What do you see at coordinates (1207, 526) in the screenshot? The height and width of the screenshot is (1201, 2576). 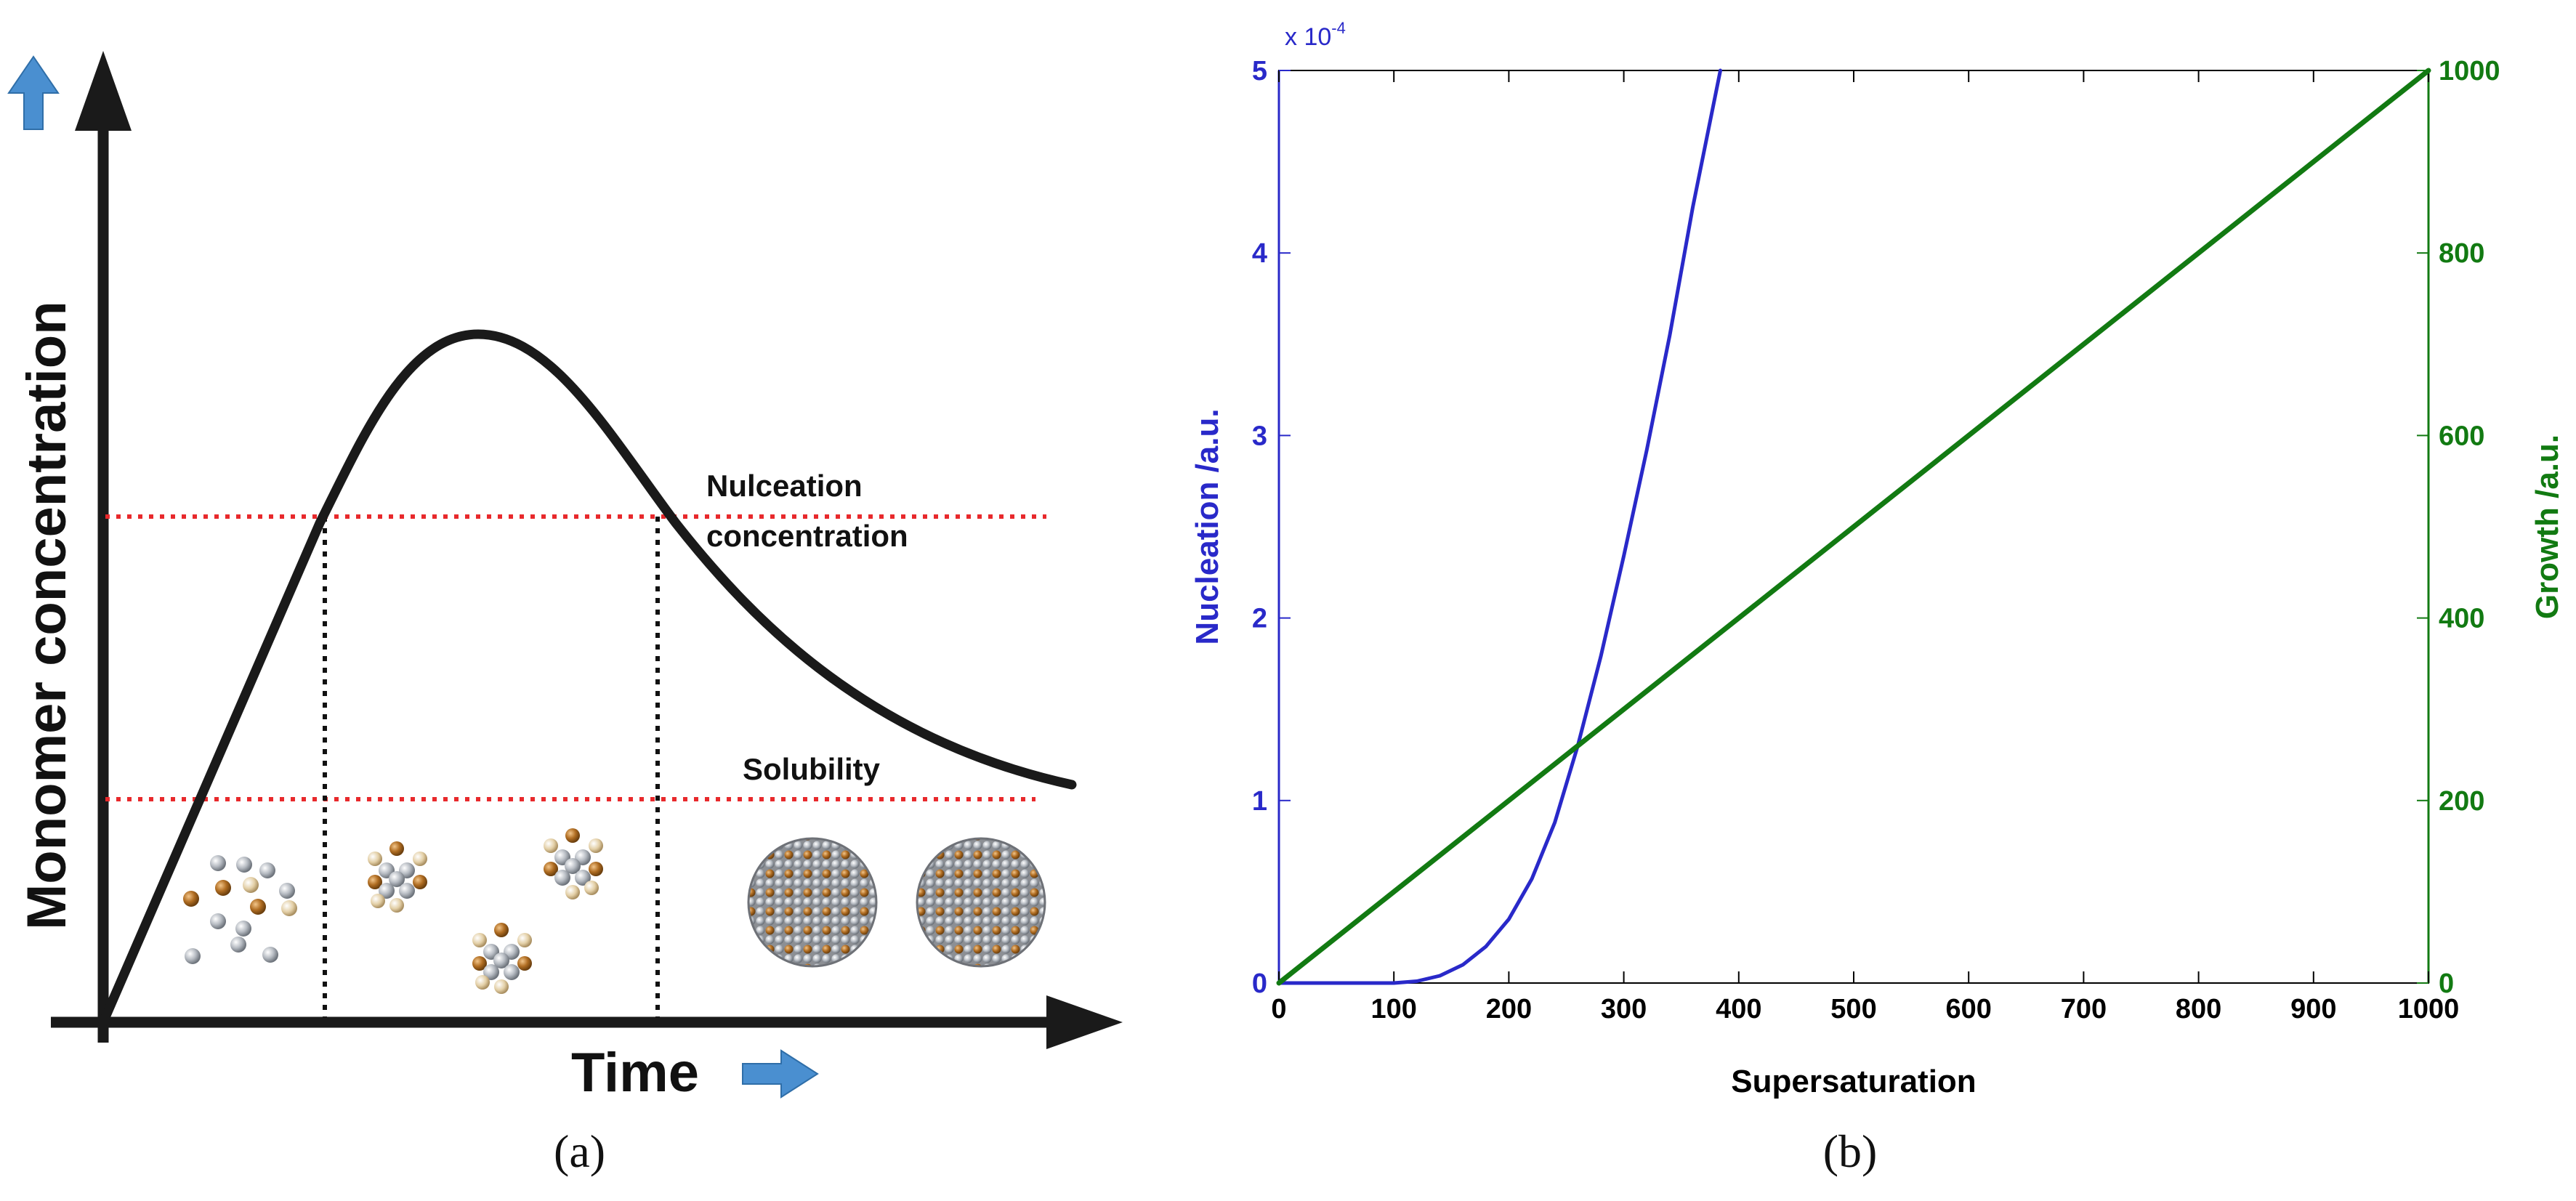 I see `panel-b-left-y-axis-label: Nucleation /a.u.` at bounding box center [1207, 526].